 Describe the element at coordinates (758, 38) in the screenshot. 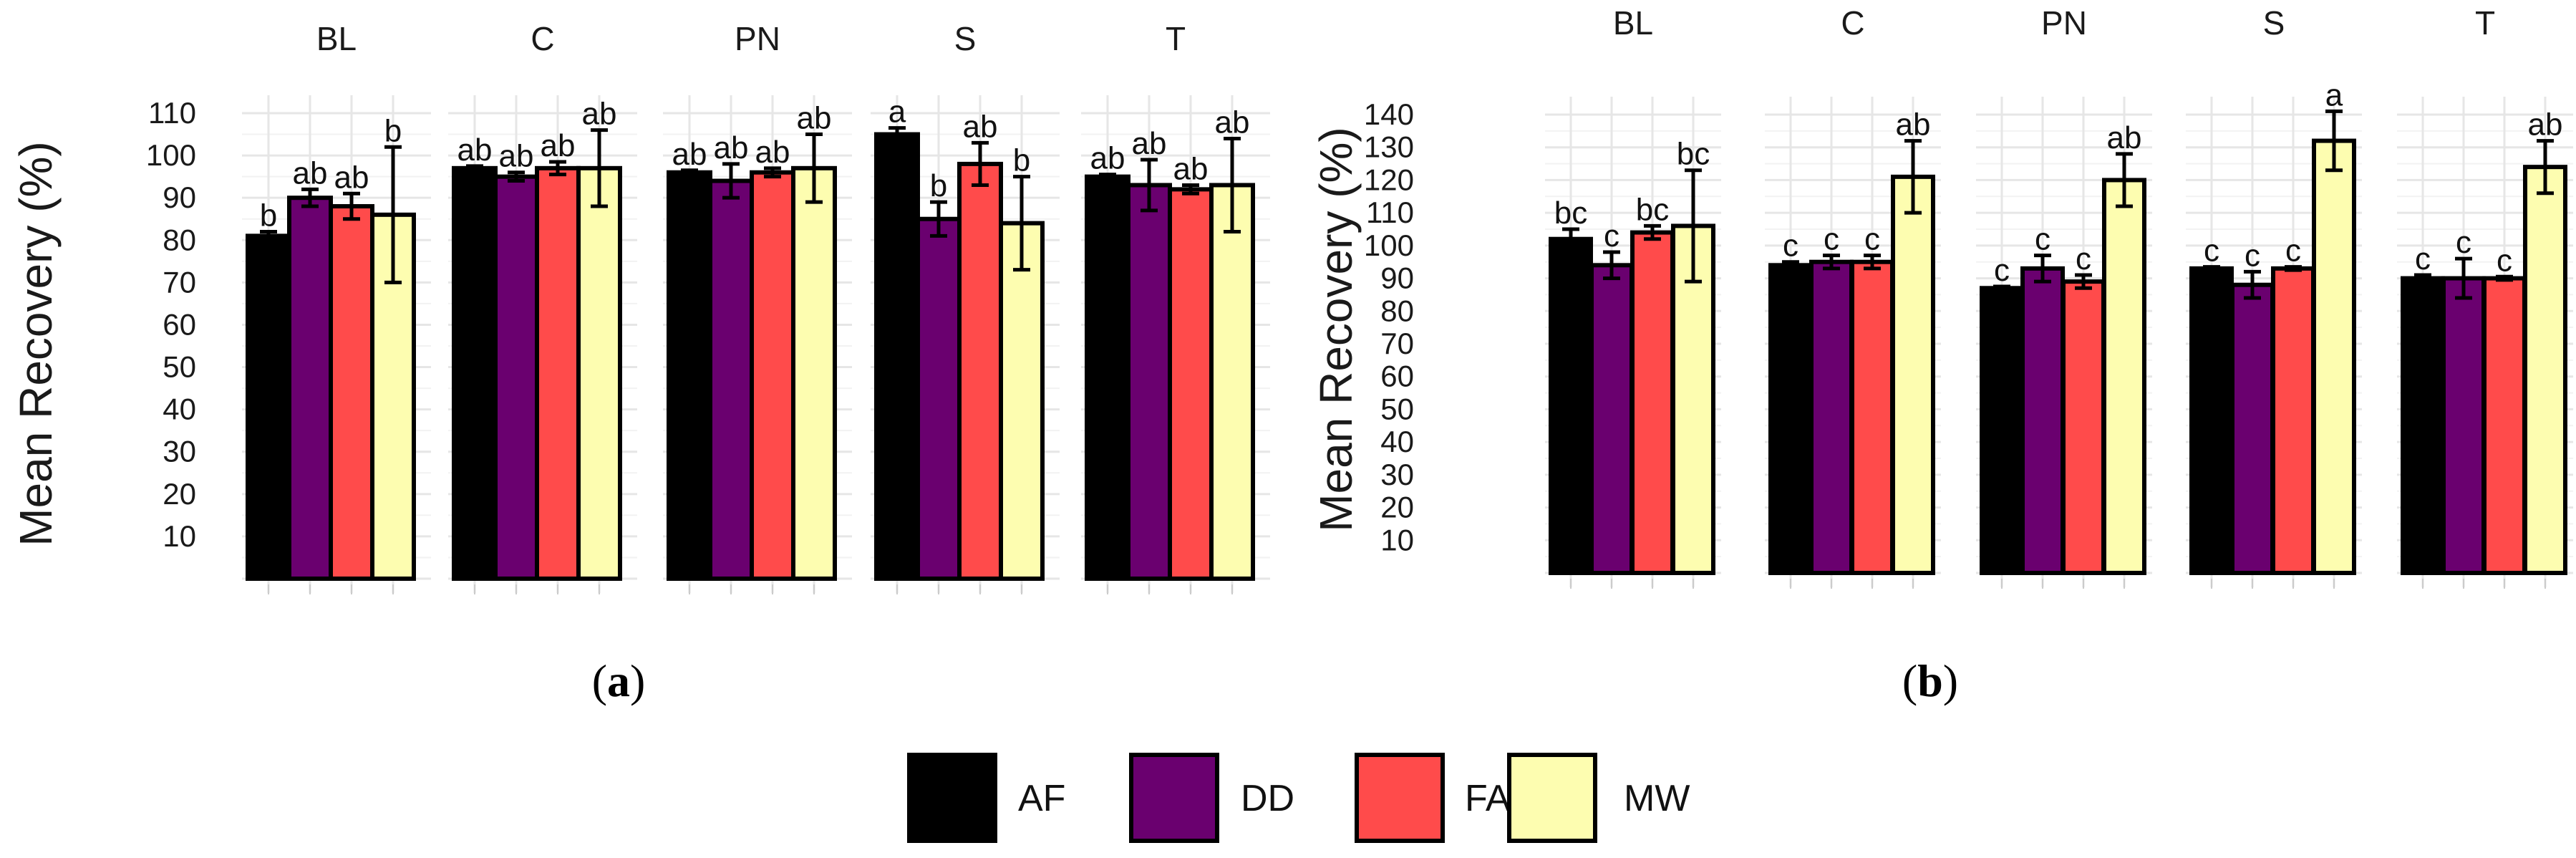

I see `facet-title-a-PN: PN` at that location.